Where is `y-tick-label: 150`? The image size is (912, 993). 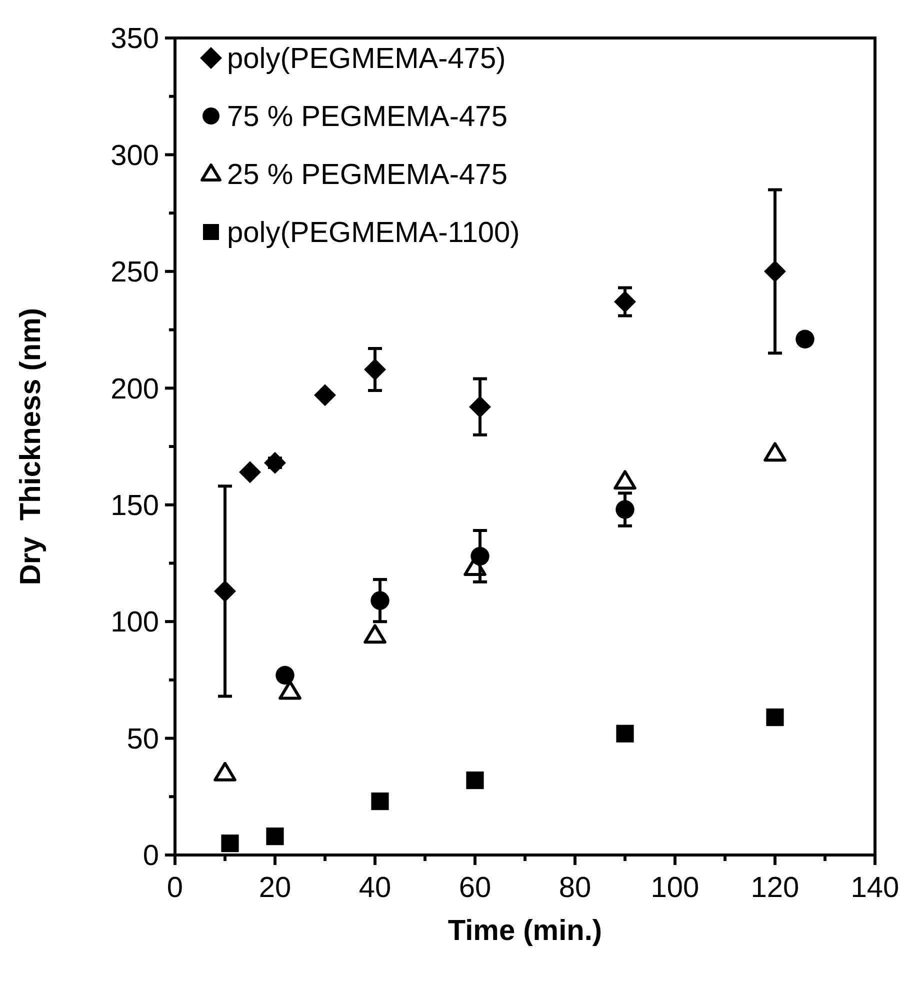 y-tick-label: 150 is located at coordinates (134, 506).